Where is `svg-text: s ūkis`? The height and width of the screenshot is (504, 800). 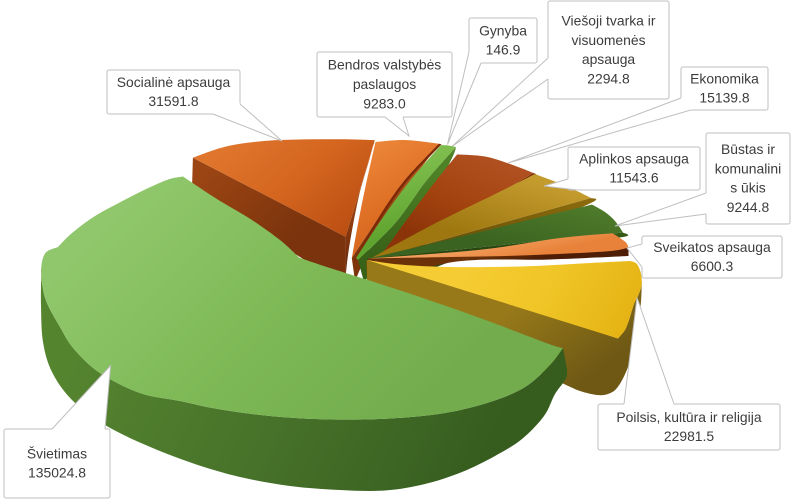
svg-text: s ūkis is located at coordinates (748, 188).